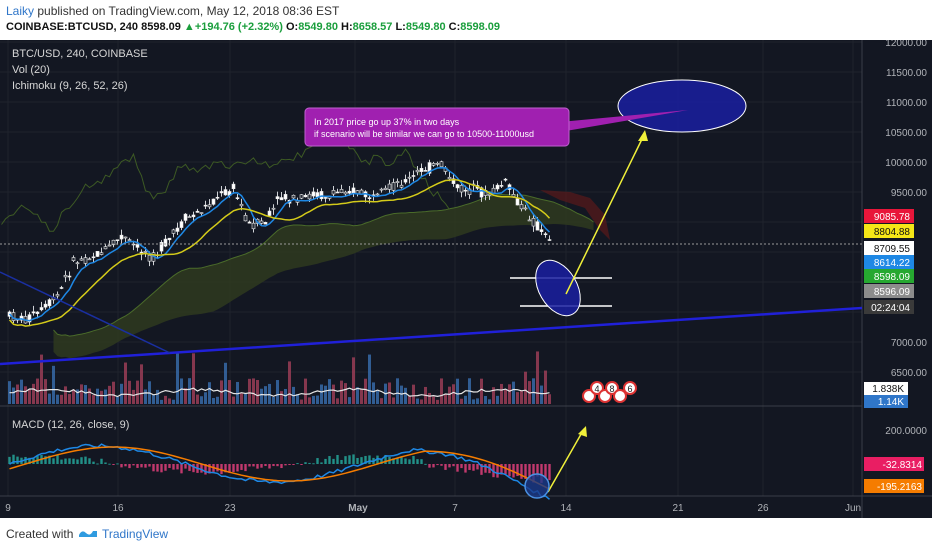  What do you see at coordinates (31, 70) in the screenshot?
I see `vol-legend: Vol (20)` at bounding box center [31, 70].